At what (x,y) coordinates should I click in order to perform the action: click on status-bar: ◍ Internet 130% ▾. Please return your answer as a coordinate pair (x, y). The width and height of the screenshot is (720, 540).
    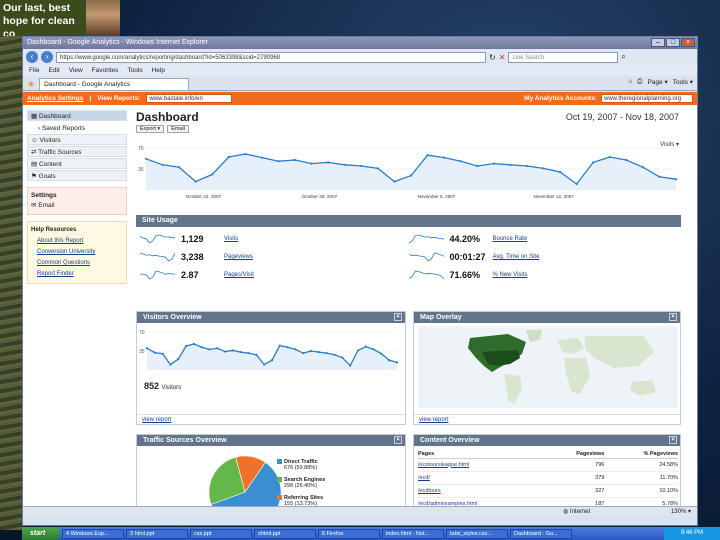
    Looking at the image, I should click on (360, 511).